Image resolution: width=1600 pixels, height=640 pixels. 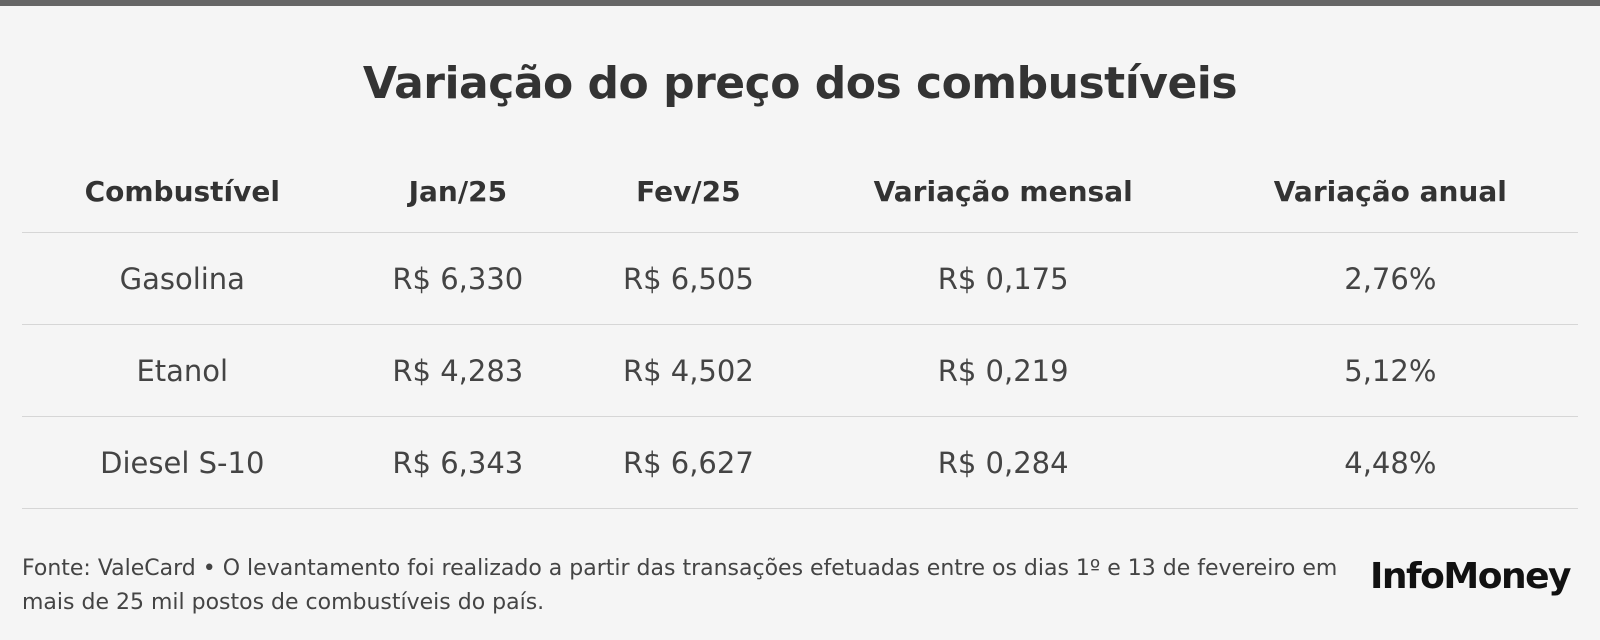 What do you see at coordinates (688, 370) in the screenshot?
I see `table-cell: R$ 4,502` at bounding box center [688, 370].